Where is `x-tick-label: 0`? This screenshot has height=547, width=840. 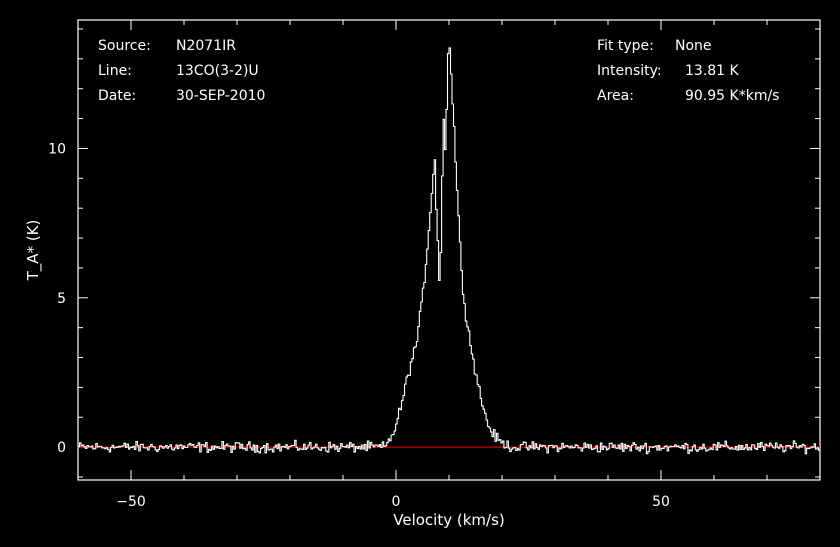
x-tick-label: 0 is located at coordinates (396, 502).